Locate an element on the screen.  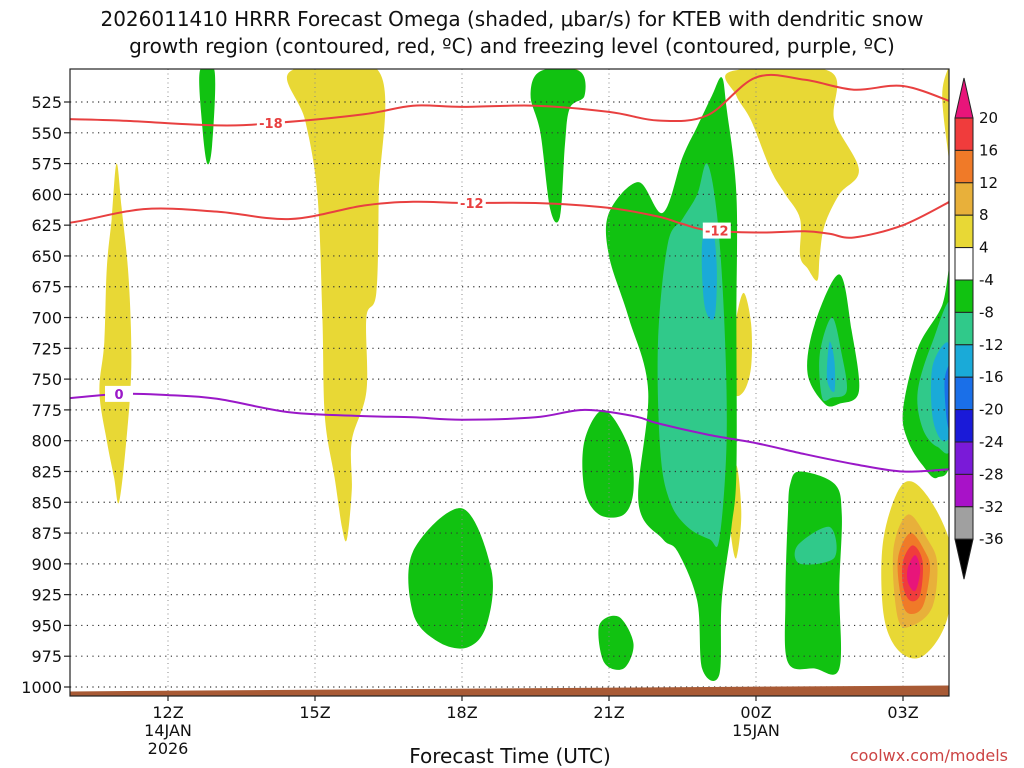
isotherm-label-1-2: -12 is located at coordinates (717, 232).